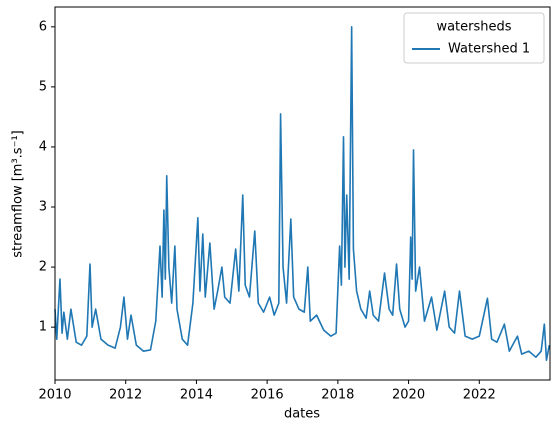 The width and height of the screenshot is (560, 432). I want to click on y-tick-label: 5, so click(43, 86).